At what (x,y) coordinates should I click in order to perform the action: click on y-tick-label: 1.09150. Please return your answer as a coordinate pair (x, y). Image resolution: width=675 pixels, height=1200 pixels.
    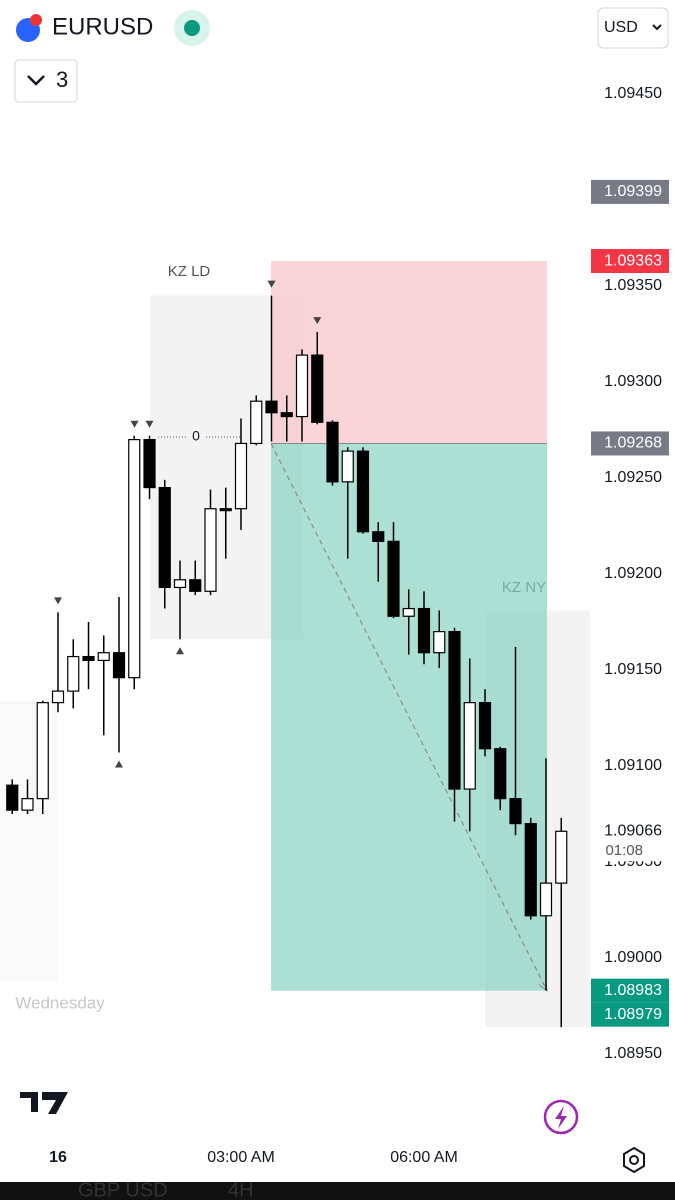
    Looking at the image, I should click on (633, 669).